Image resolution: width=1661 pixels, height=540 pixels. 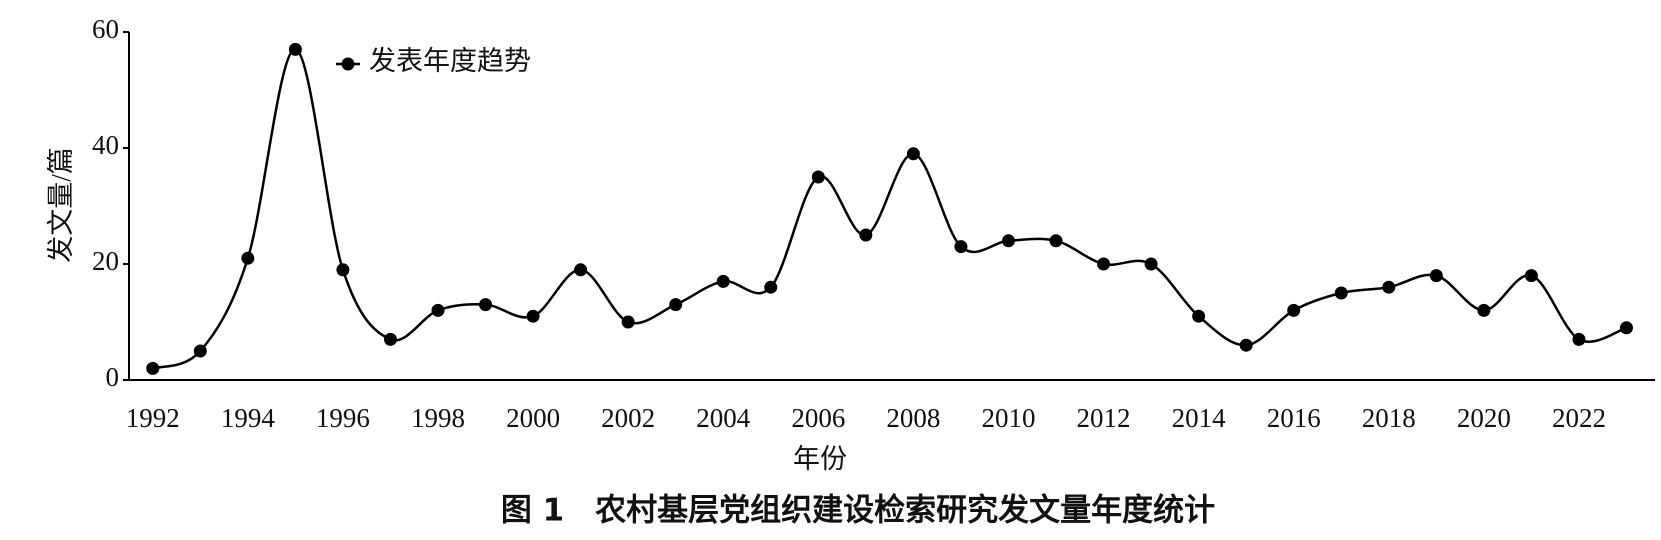 What do you see at coordinates (820, 459) in the screenshot?
I see `x-axis-title: 年份` at bounding box center [820, 459].